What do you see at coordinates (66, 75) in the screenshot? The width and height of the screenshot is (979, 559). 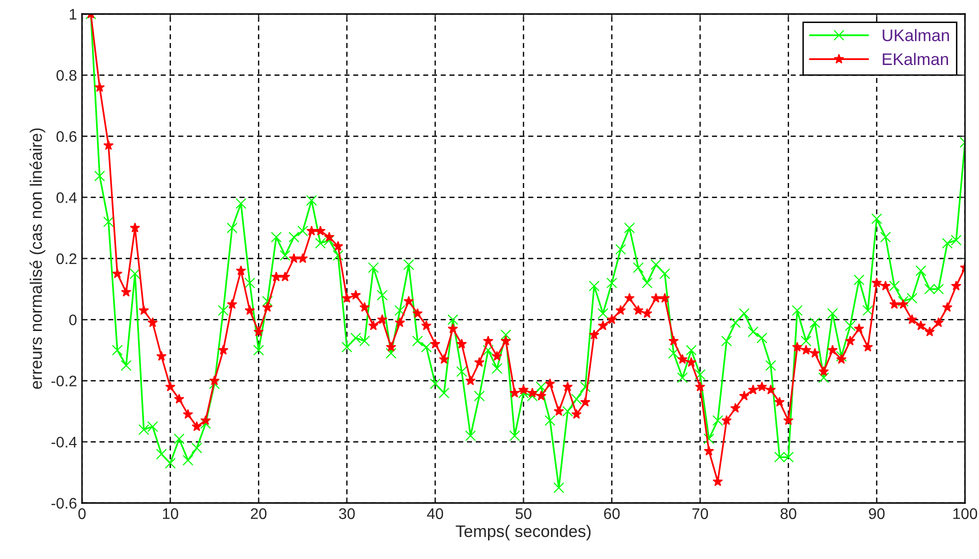 I see `y-tick-label: 0.8` at bounding box center [66, 75].